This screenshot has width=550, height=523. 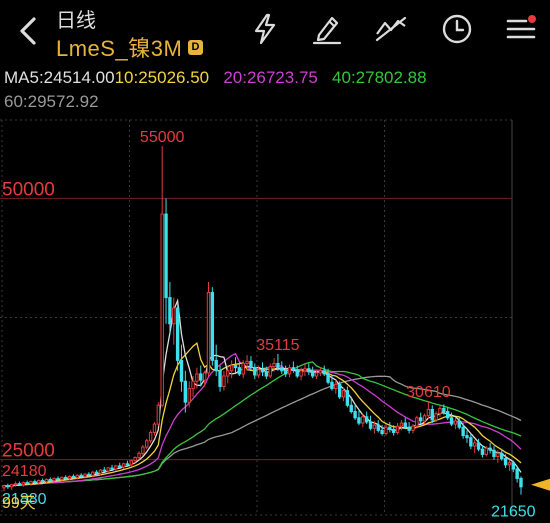 I want to click on history-button, so click(x=457, y=29).